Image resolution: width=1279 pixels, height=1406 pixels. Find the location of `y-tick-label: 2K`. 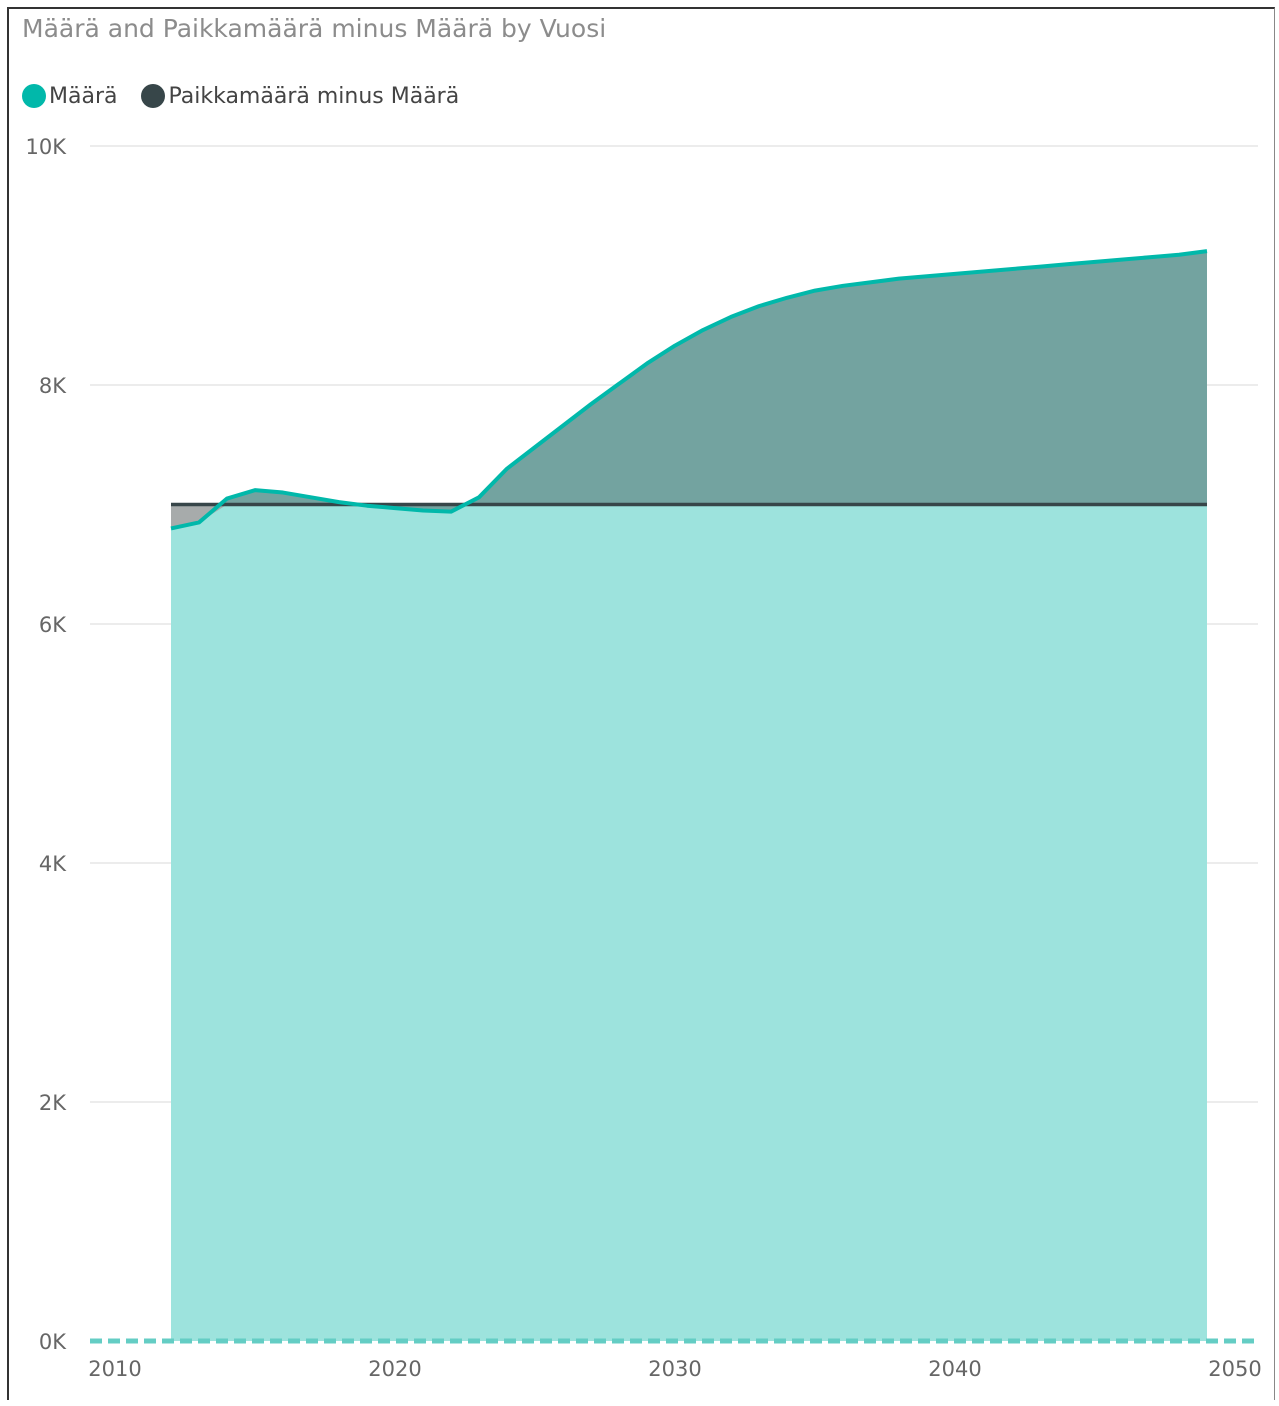

y-tick-label: 2K is located at coordinates (53, 1103).